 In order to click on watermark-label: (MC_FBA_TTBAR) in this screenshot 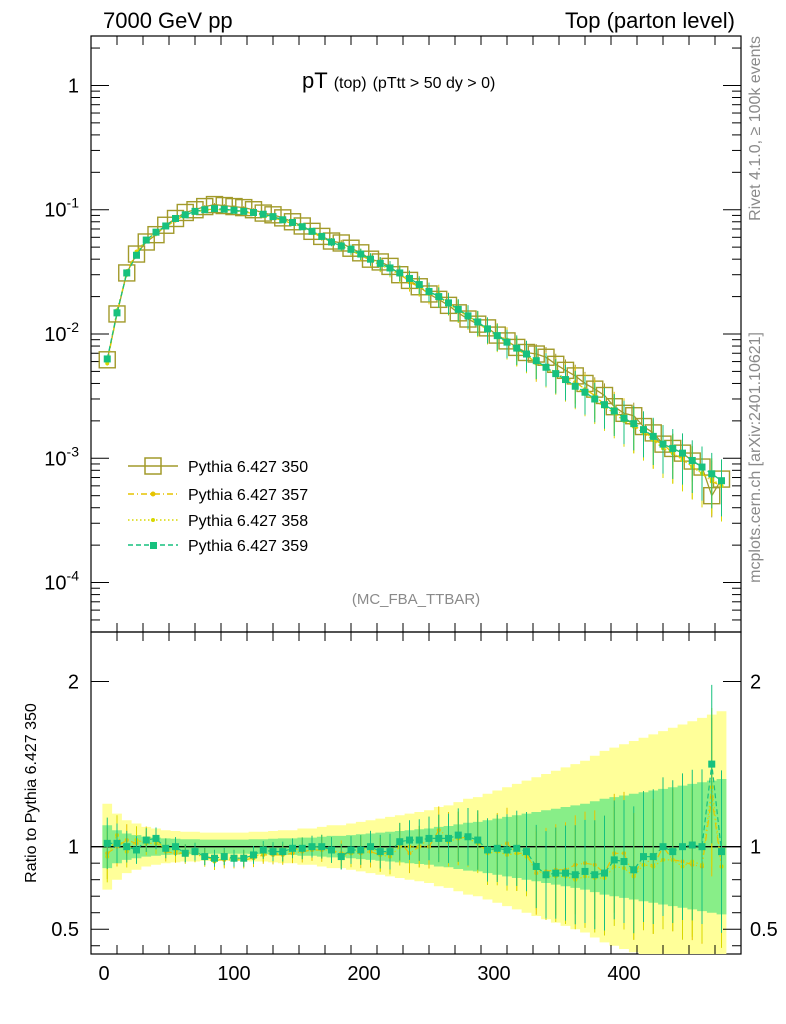, I will do `click(416, 599)`.